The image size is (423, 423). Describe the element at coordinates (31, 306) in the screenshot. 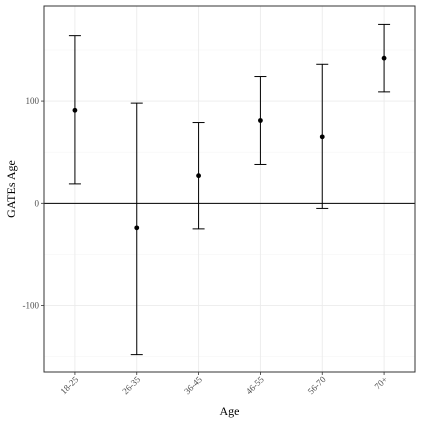

I see `y-tick-label: -100` at that location.